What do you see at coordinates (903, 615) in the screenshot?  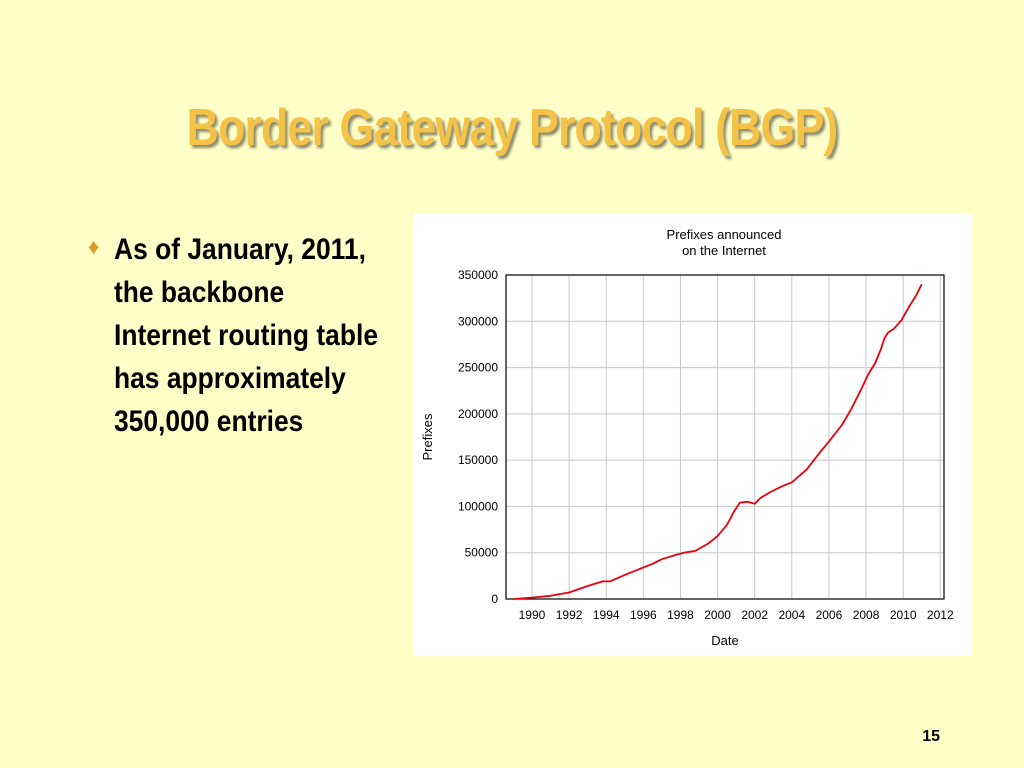 I see `x-tick-label: 2010` at bounding box center [903, 615].